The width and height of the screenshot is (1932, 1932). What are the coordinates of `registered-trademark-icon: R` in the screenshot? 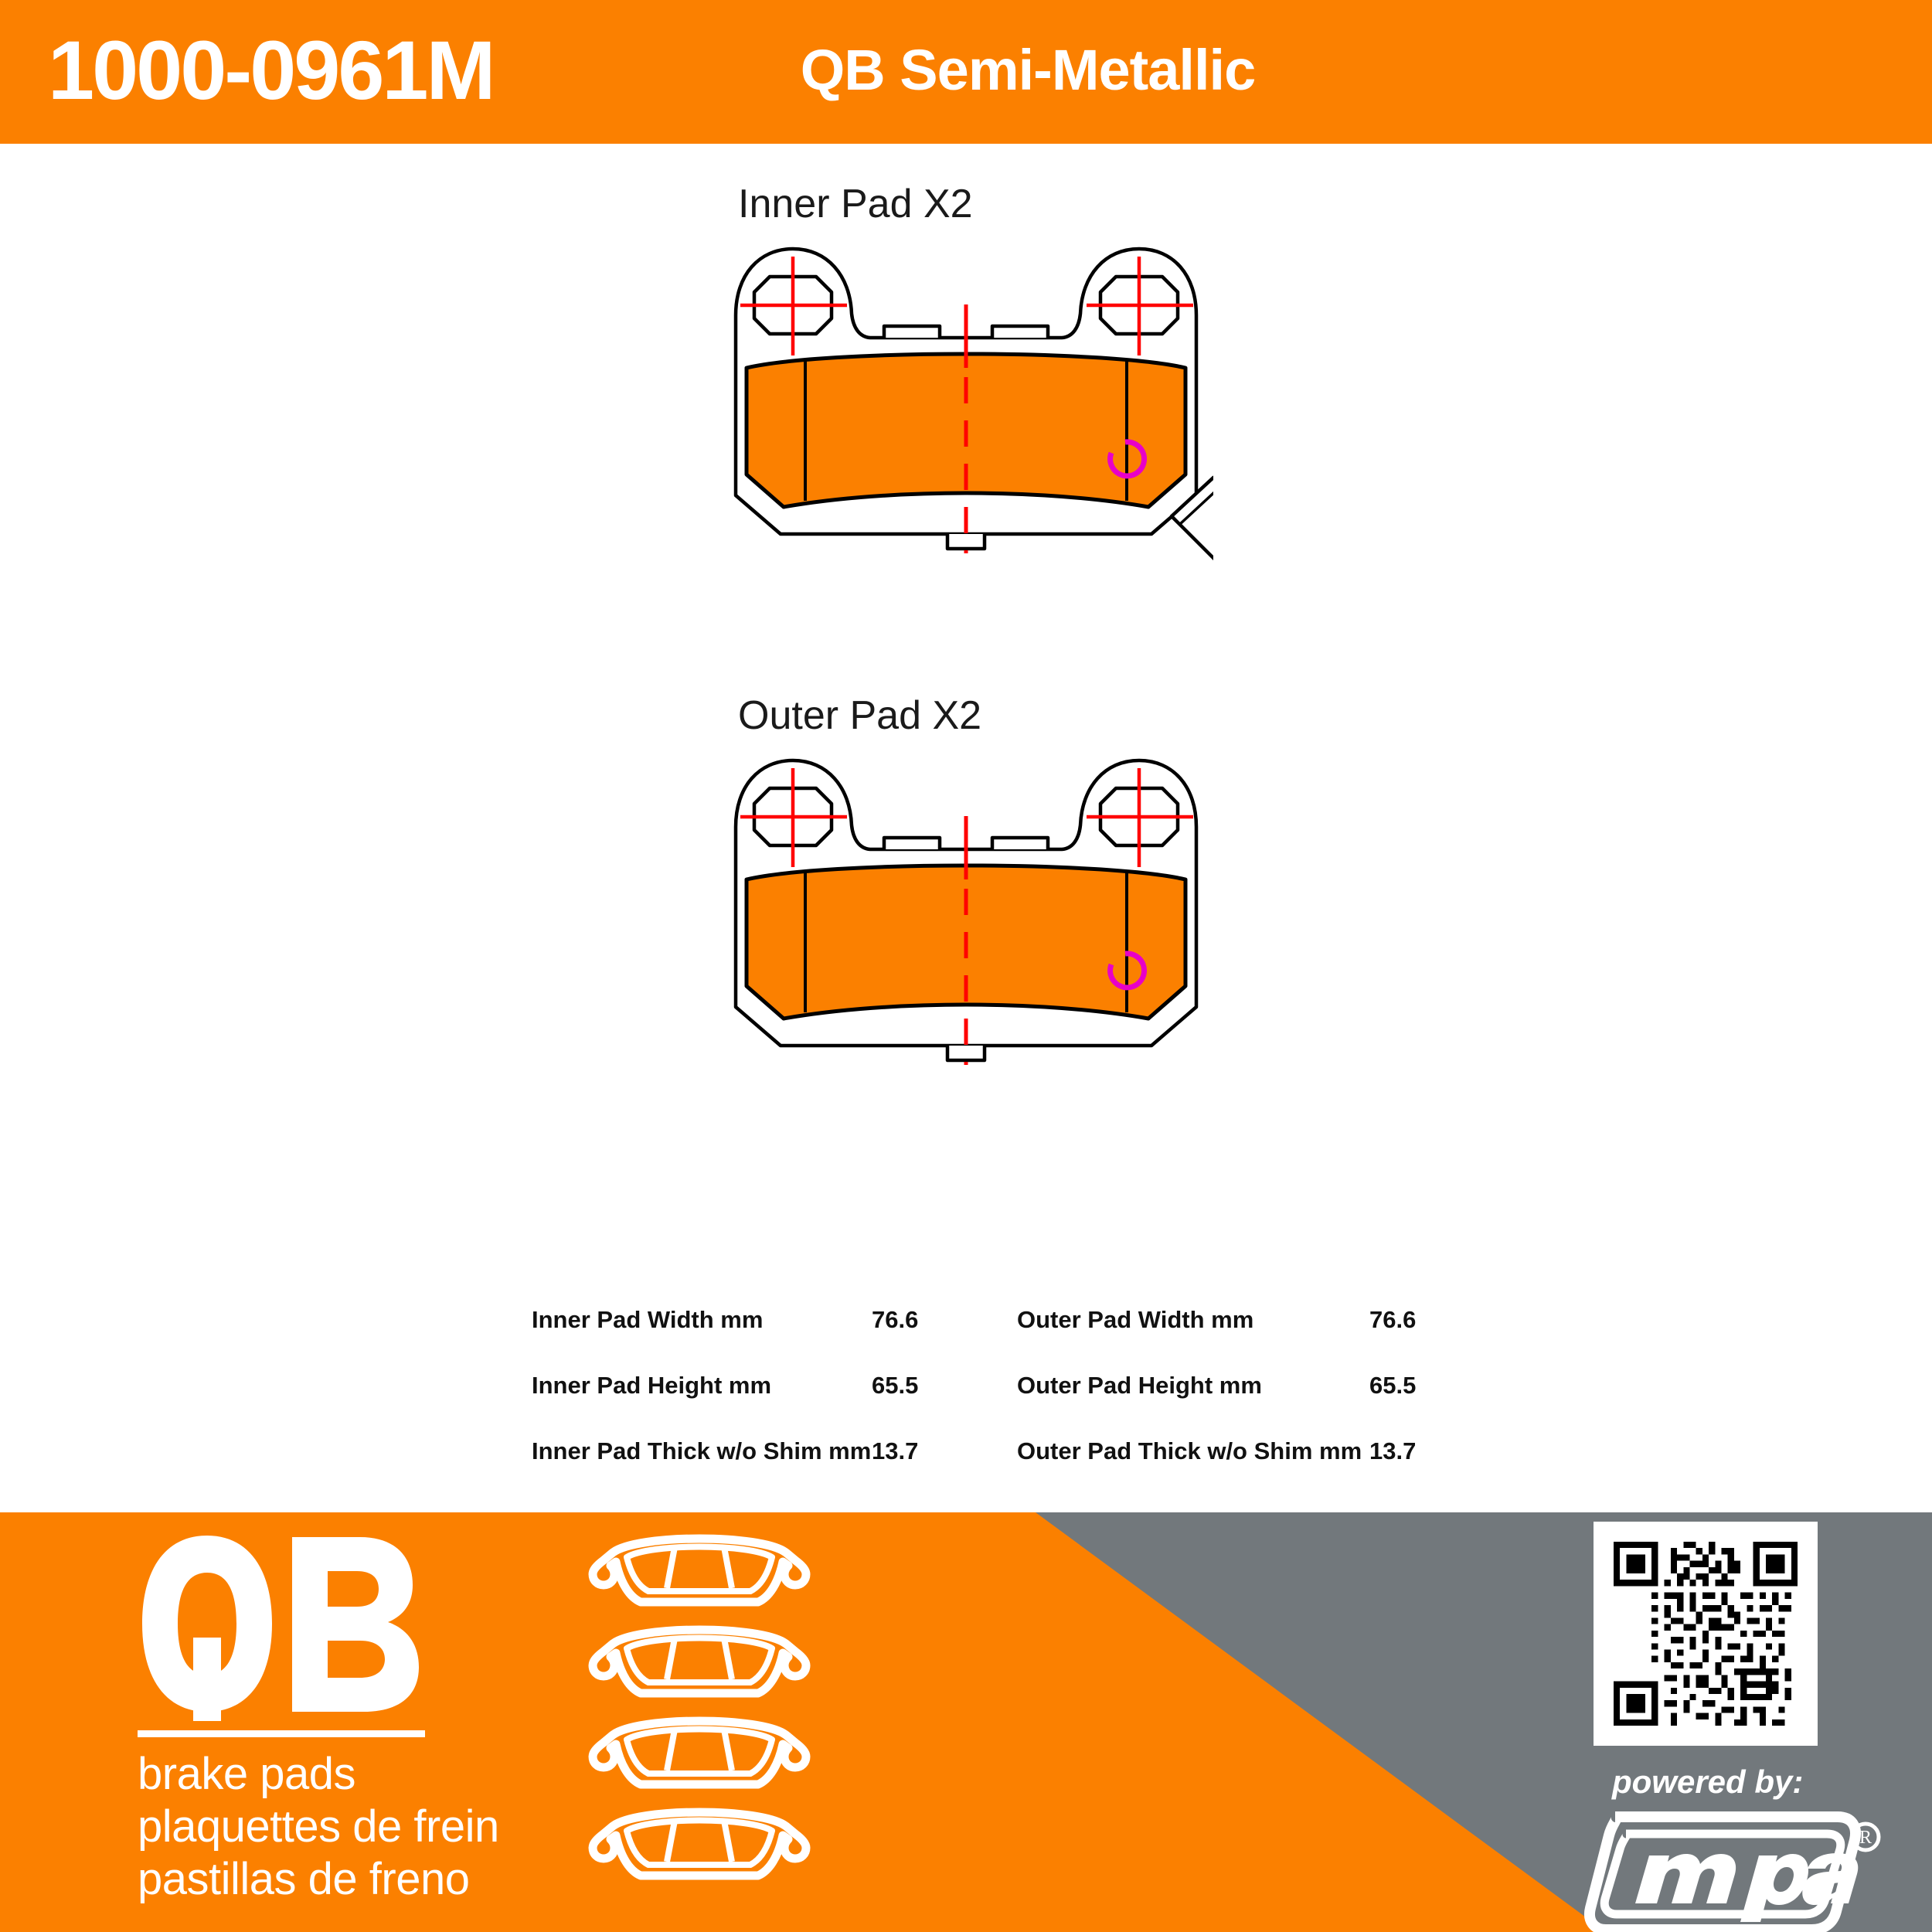 It's located at (1866, 1837).